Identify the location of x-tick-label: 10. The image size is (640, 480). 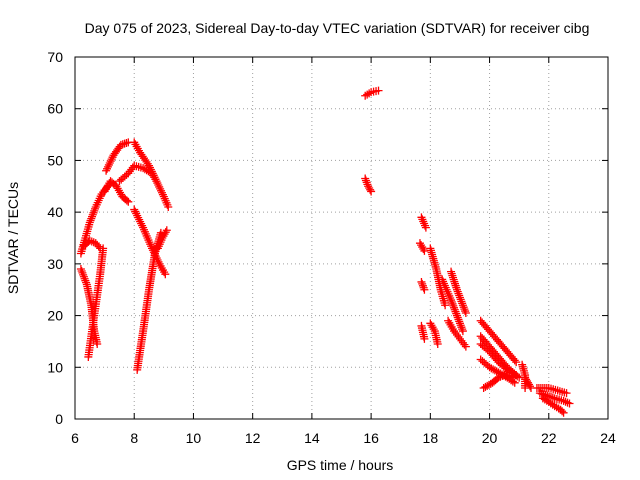
(194, 438).